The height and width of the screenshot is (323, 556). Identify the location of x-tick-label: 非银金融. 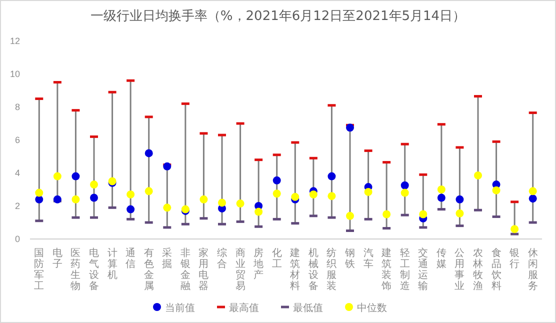
(184, 269).